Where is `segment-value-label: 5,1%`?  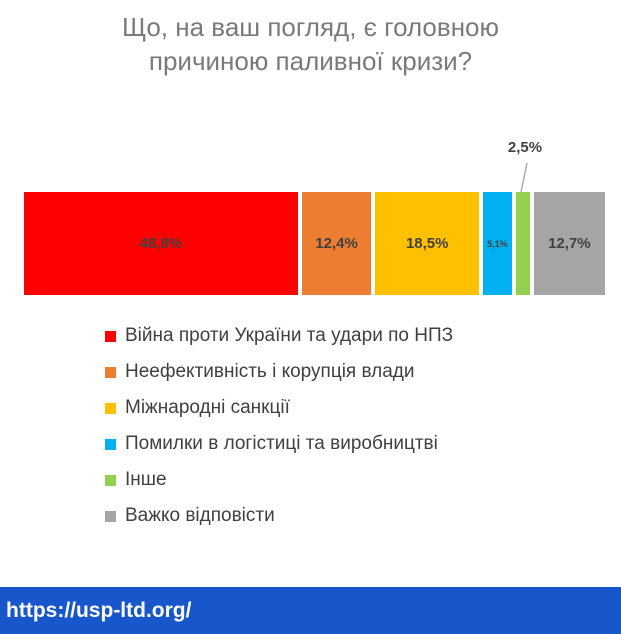 segment-value-label: 5,1% is located at coordinates (497, 243).